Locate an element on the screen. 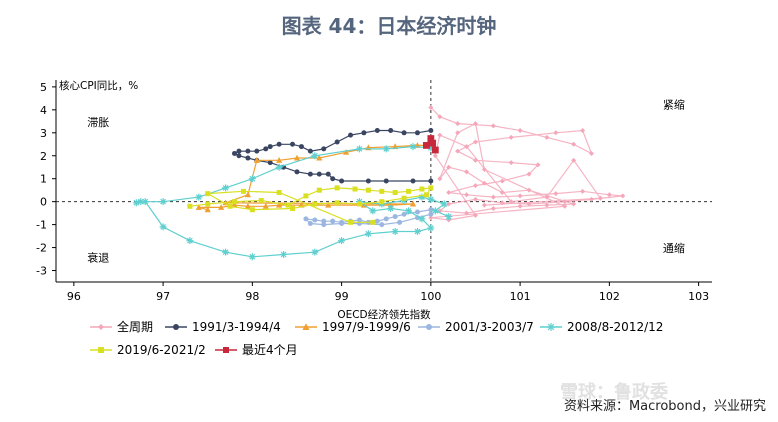  legend-item-6: 最近4个月 is located at coordinates (256, 350).